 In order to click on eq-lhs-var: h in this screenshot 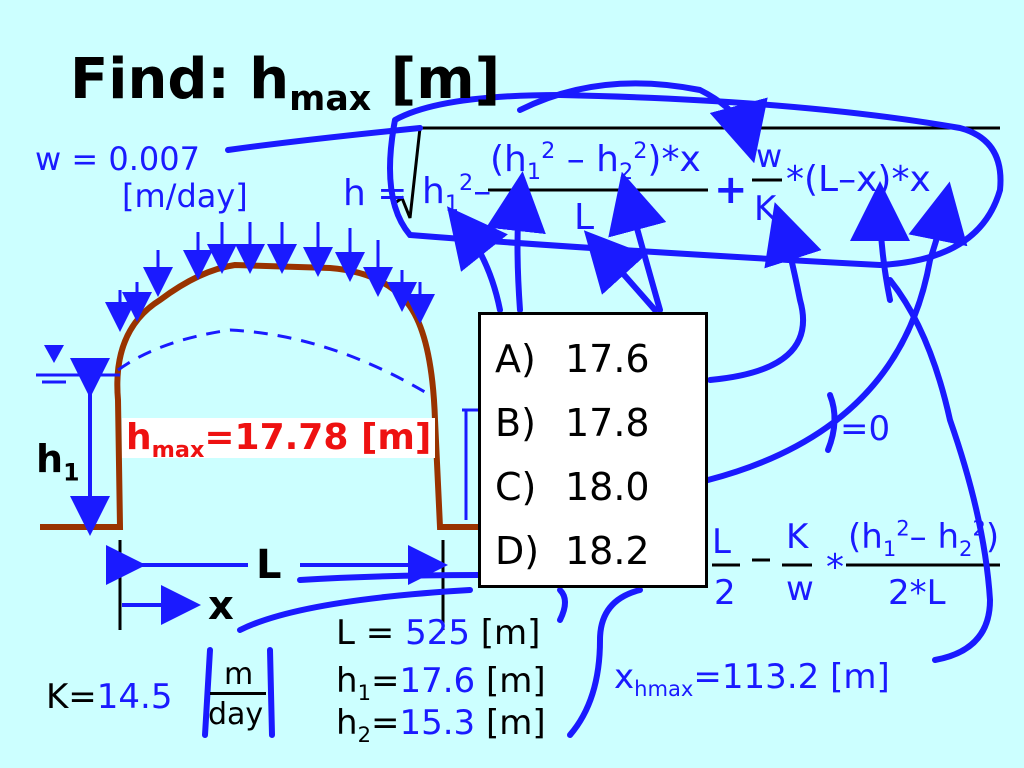, I will do `click(354, 193)`.